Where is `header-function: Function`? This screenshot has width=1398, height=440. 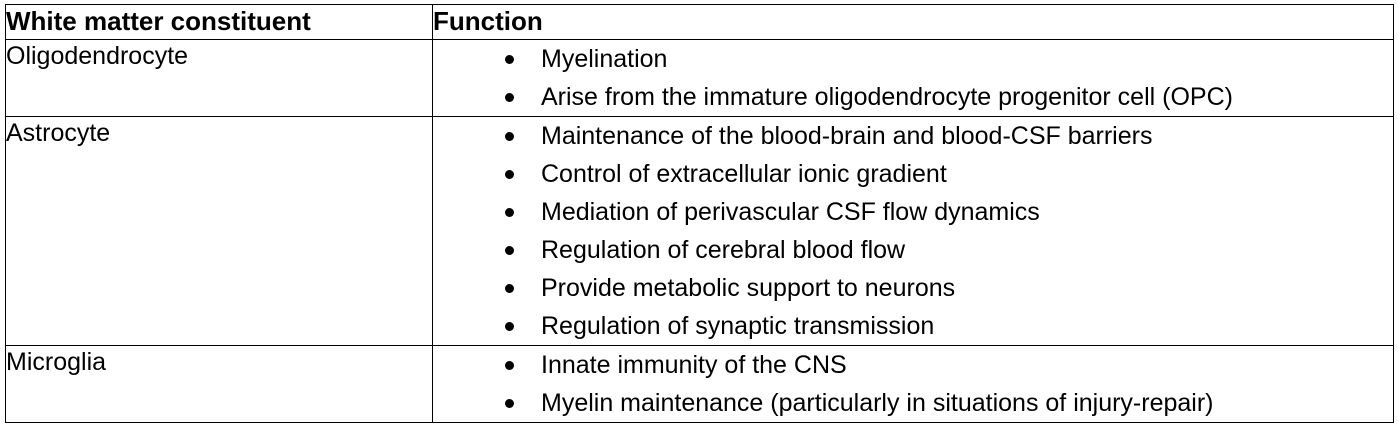
header-function: Function is located at coordinates (913, 22).